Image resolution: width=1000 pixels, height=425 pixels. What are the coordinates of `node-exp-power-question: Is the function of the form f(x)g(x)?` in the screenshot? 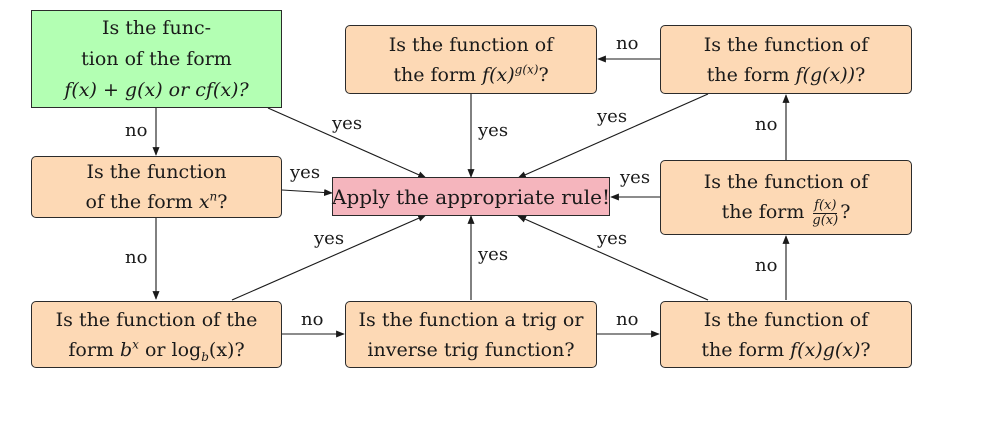 It's located at (471, 59).